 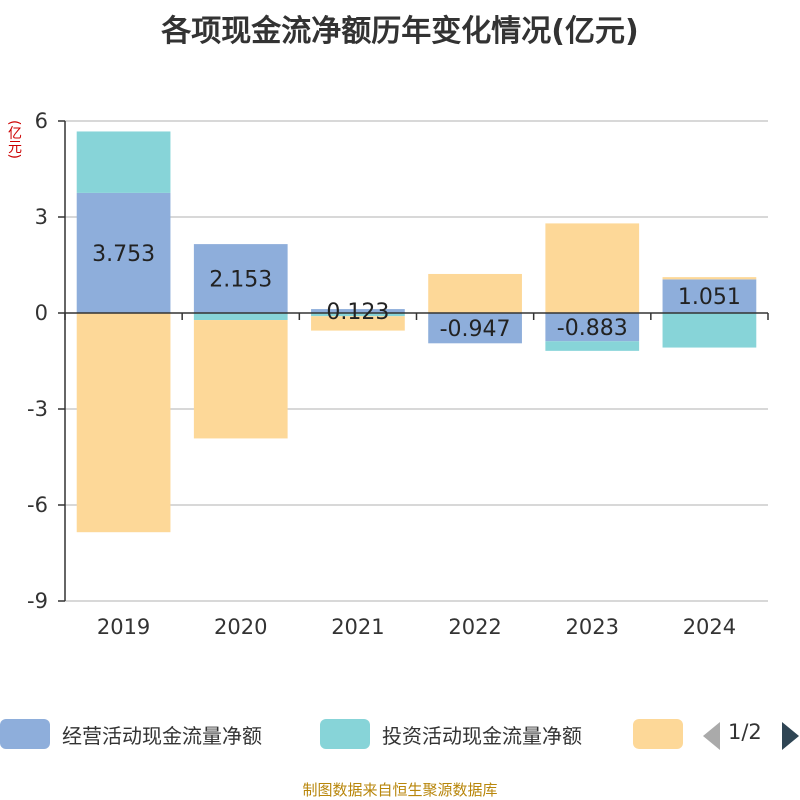 What do you see at coordinates (41, 217) in the screenshot?
I see `y-tick-label: 3` at bounding box center [41, 217].